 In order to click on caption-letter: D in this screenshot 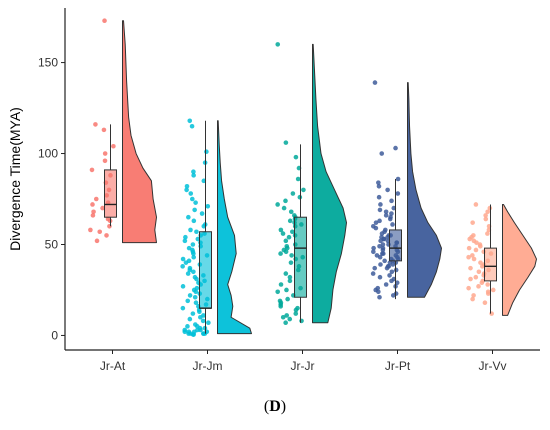, I will do `click(275, 406)`.